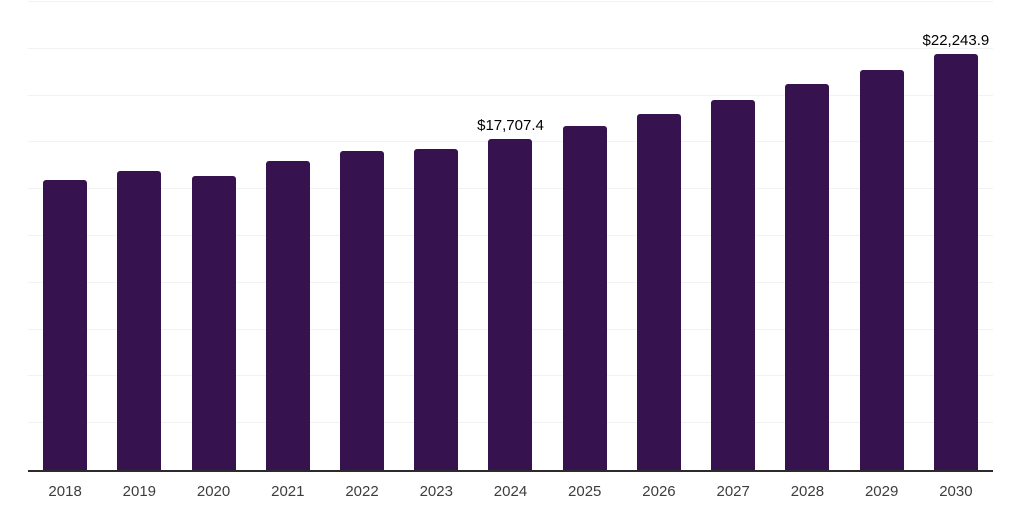  I want to click on bar-slot-2021, so click(288, 236).